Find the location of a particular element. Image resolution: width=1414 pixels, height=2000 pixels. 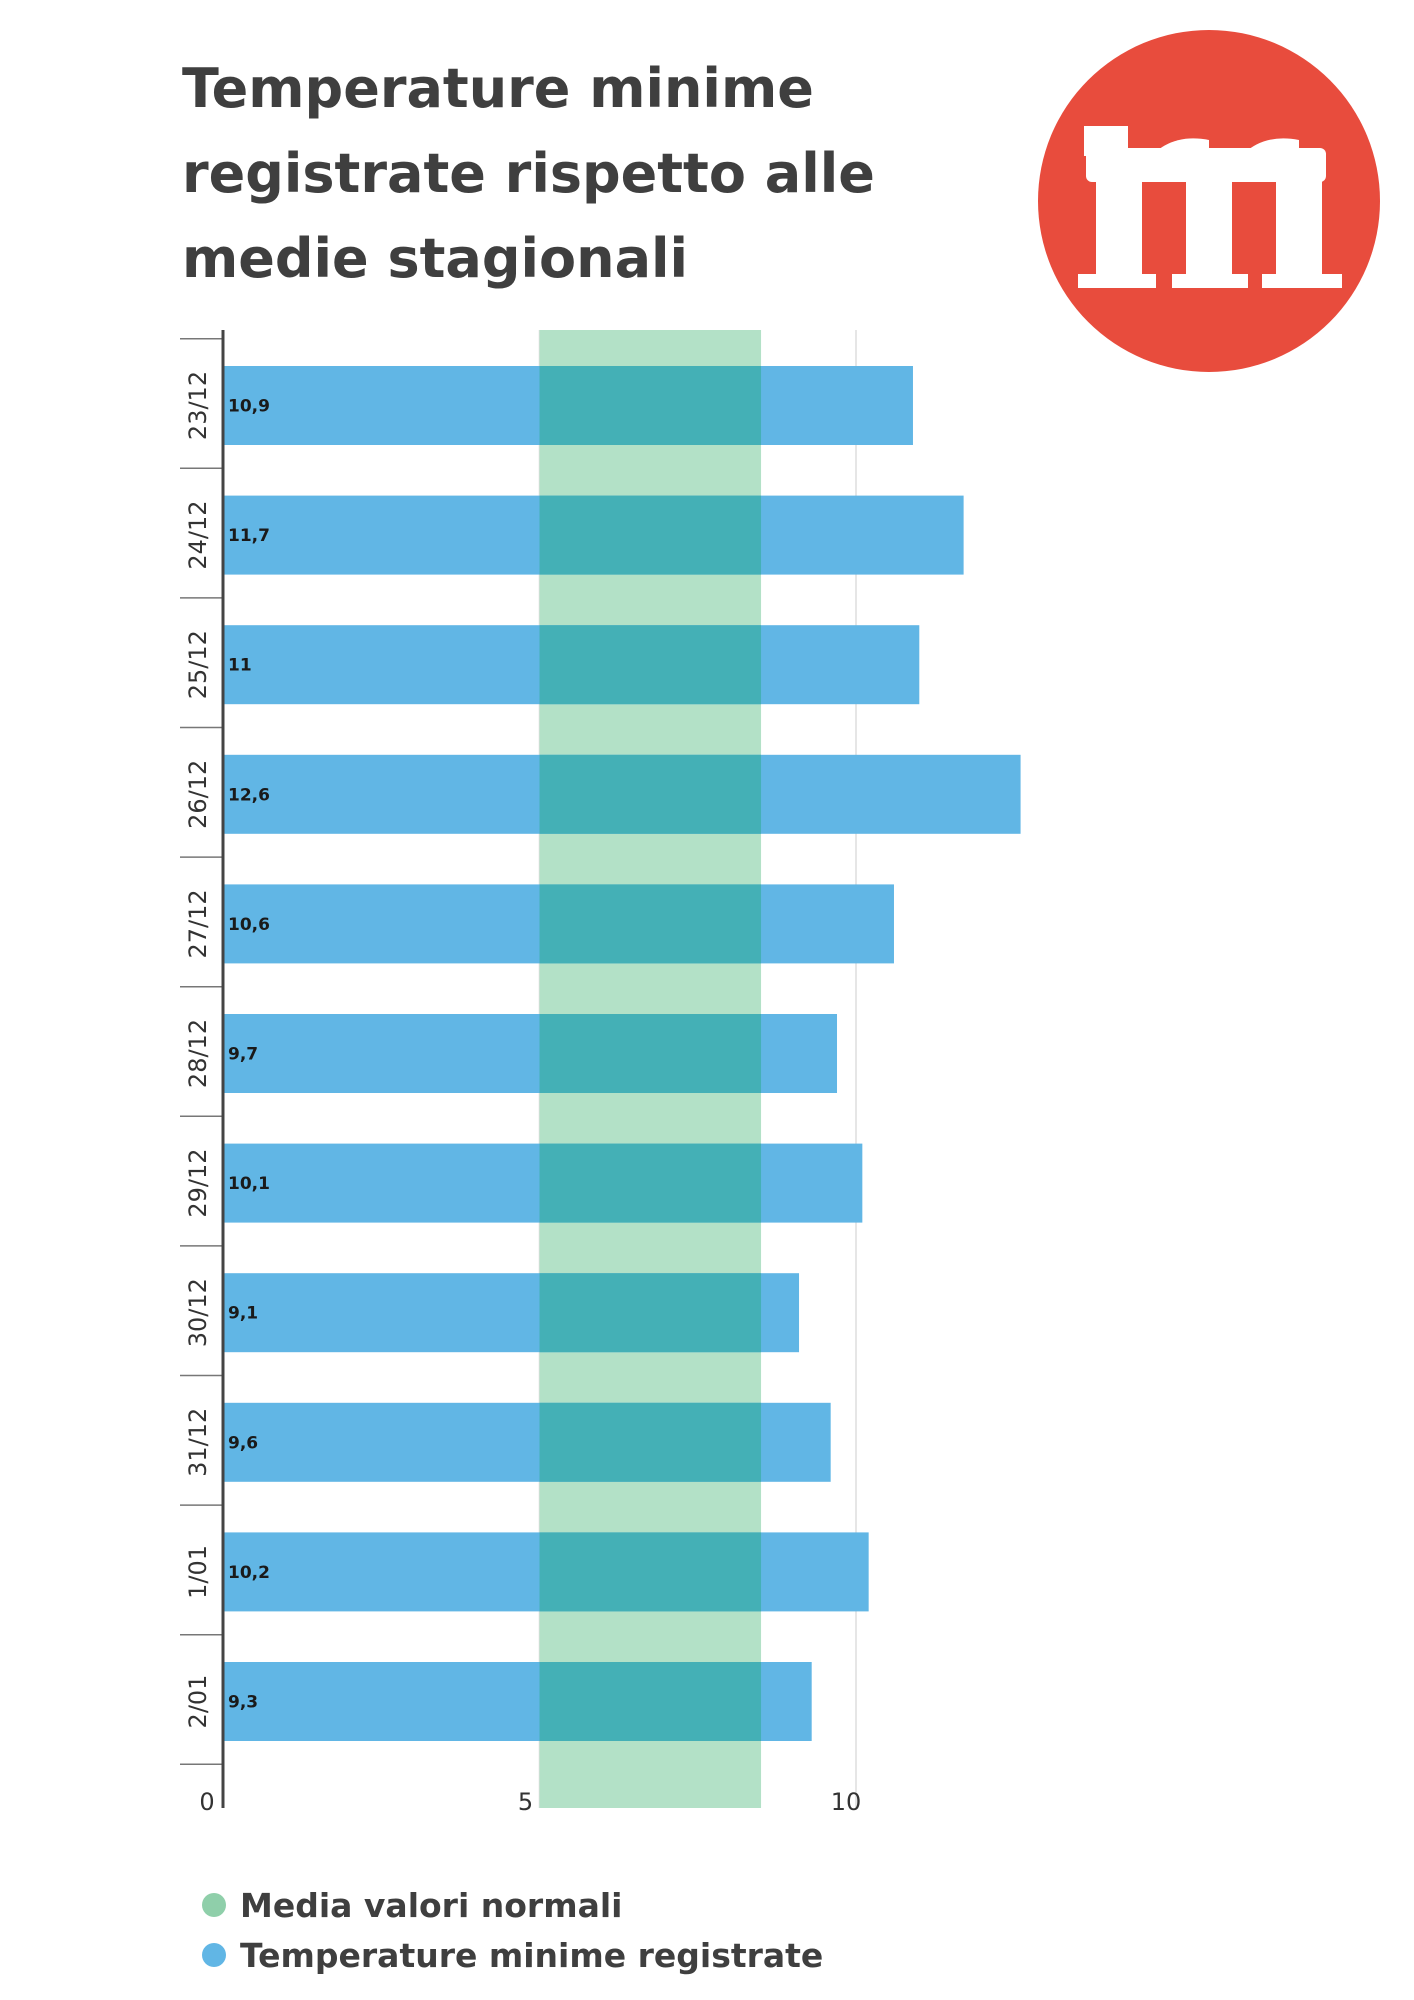

category-tick-label: 23/12 is located at coordinates (198, 405).